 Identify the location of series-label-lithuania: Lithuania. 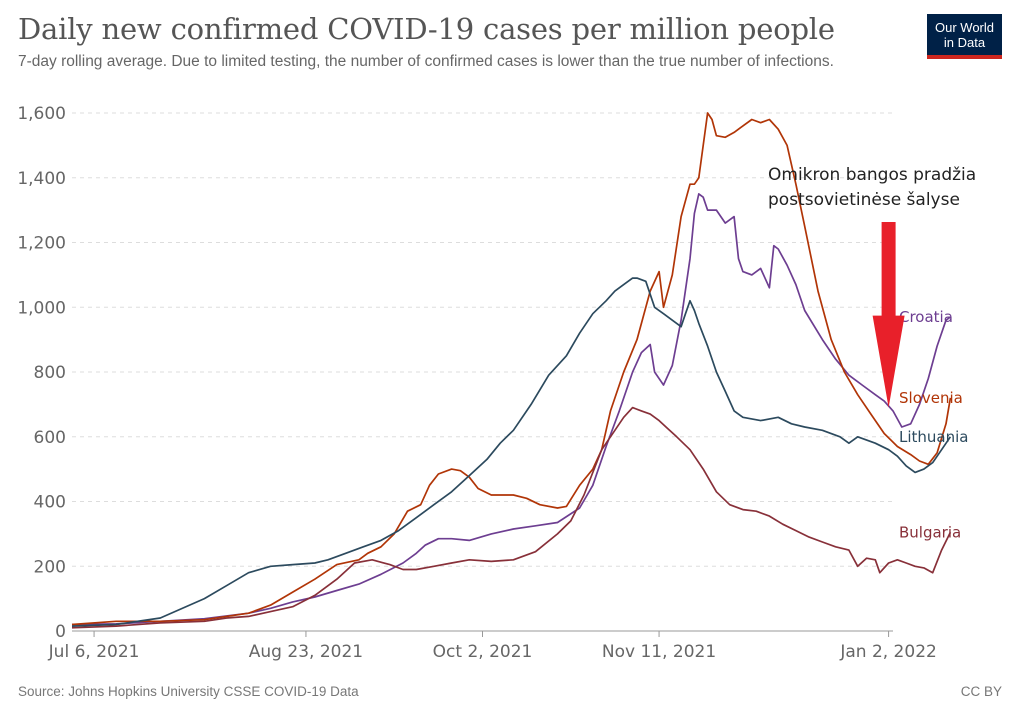
(933, 437).